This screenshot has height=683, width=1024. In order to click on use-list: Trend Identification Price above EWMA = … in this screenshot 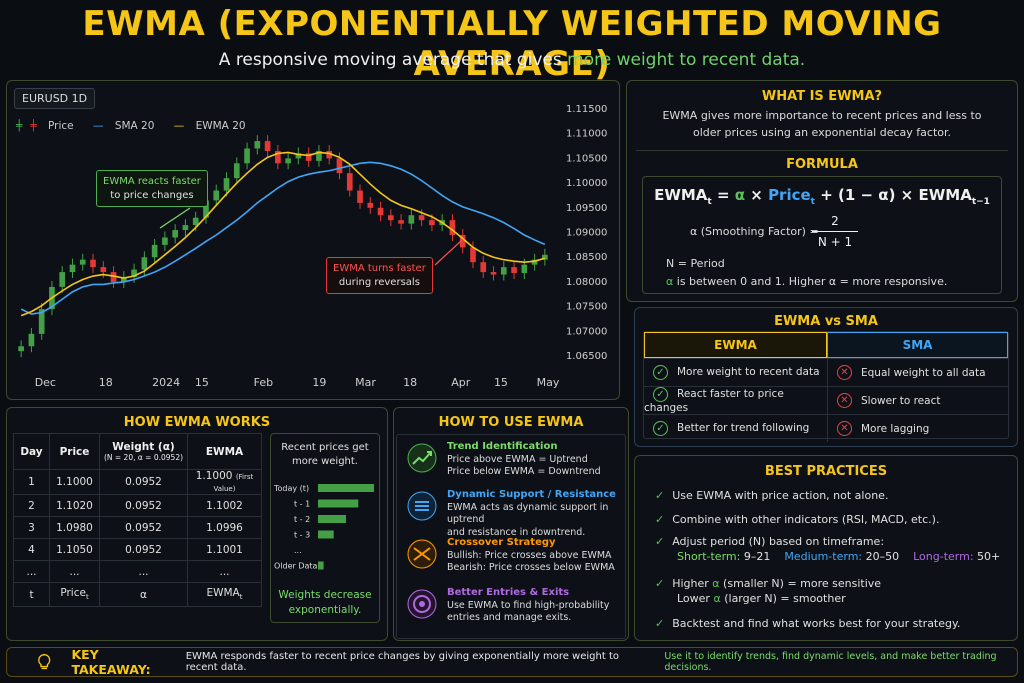, I will do `click(511, 536)`.